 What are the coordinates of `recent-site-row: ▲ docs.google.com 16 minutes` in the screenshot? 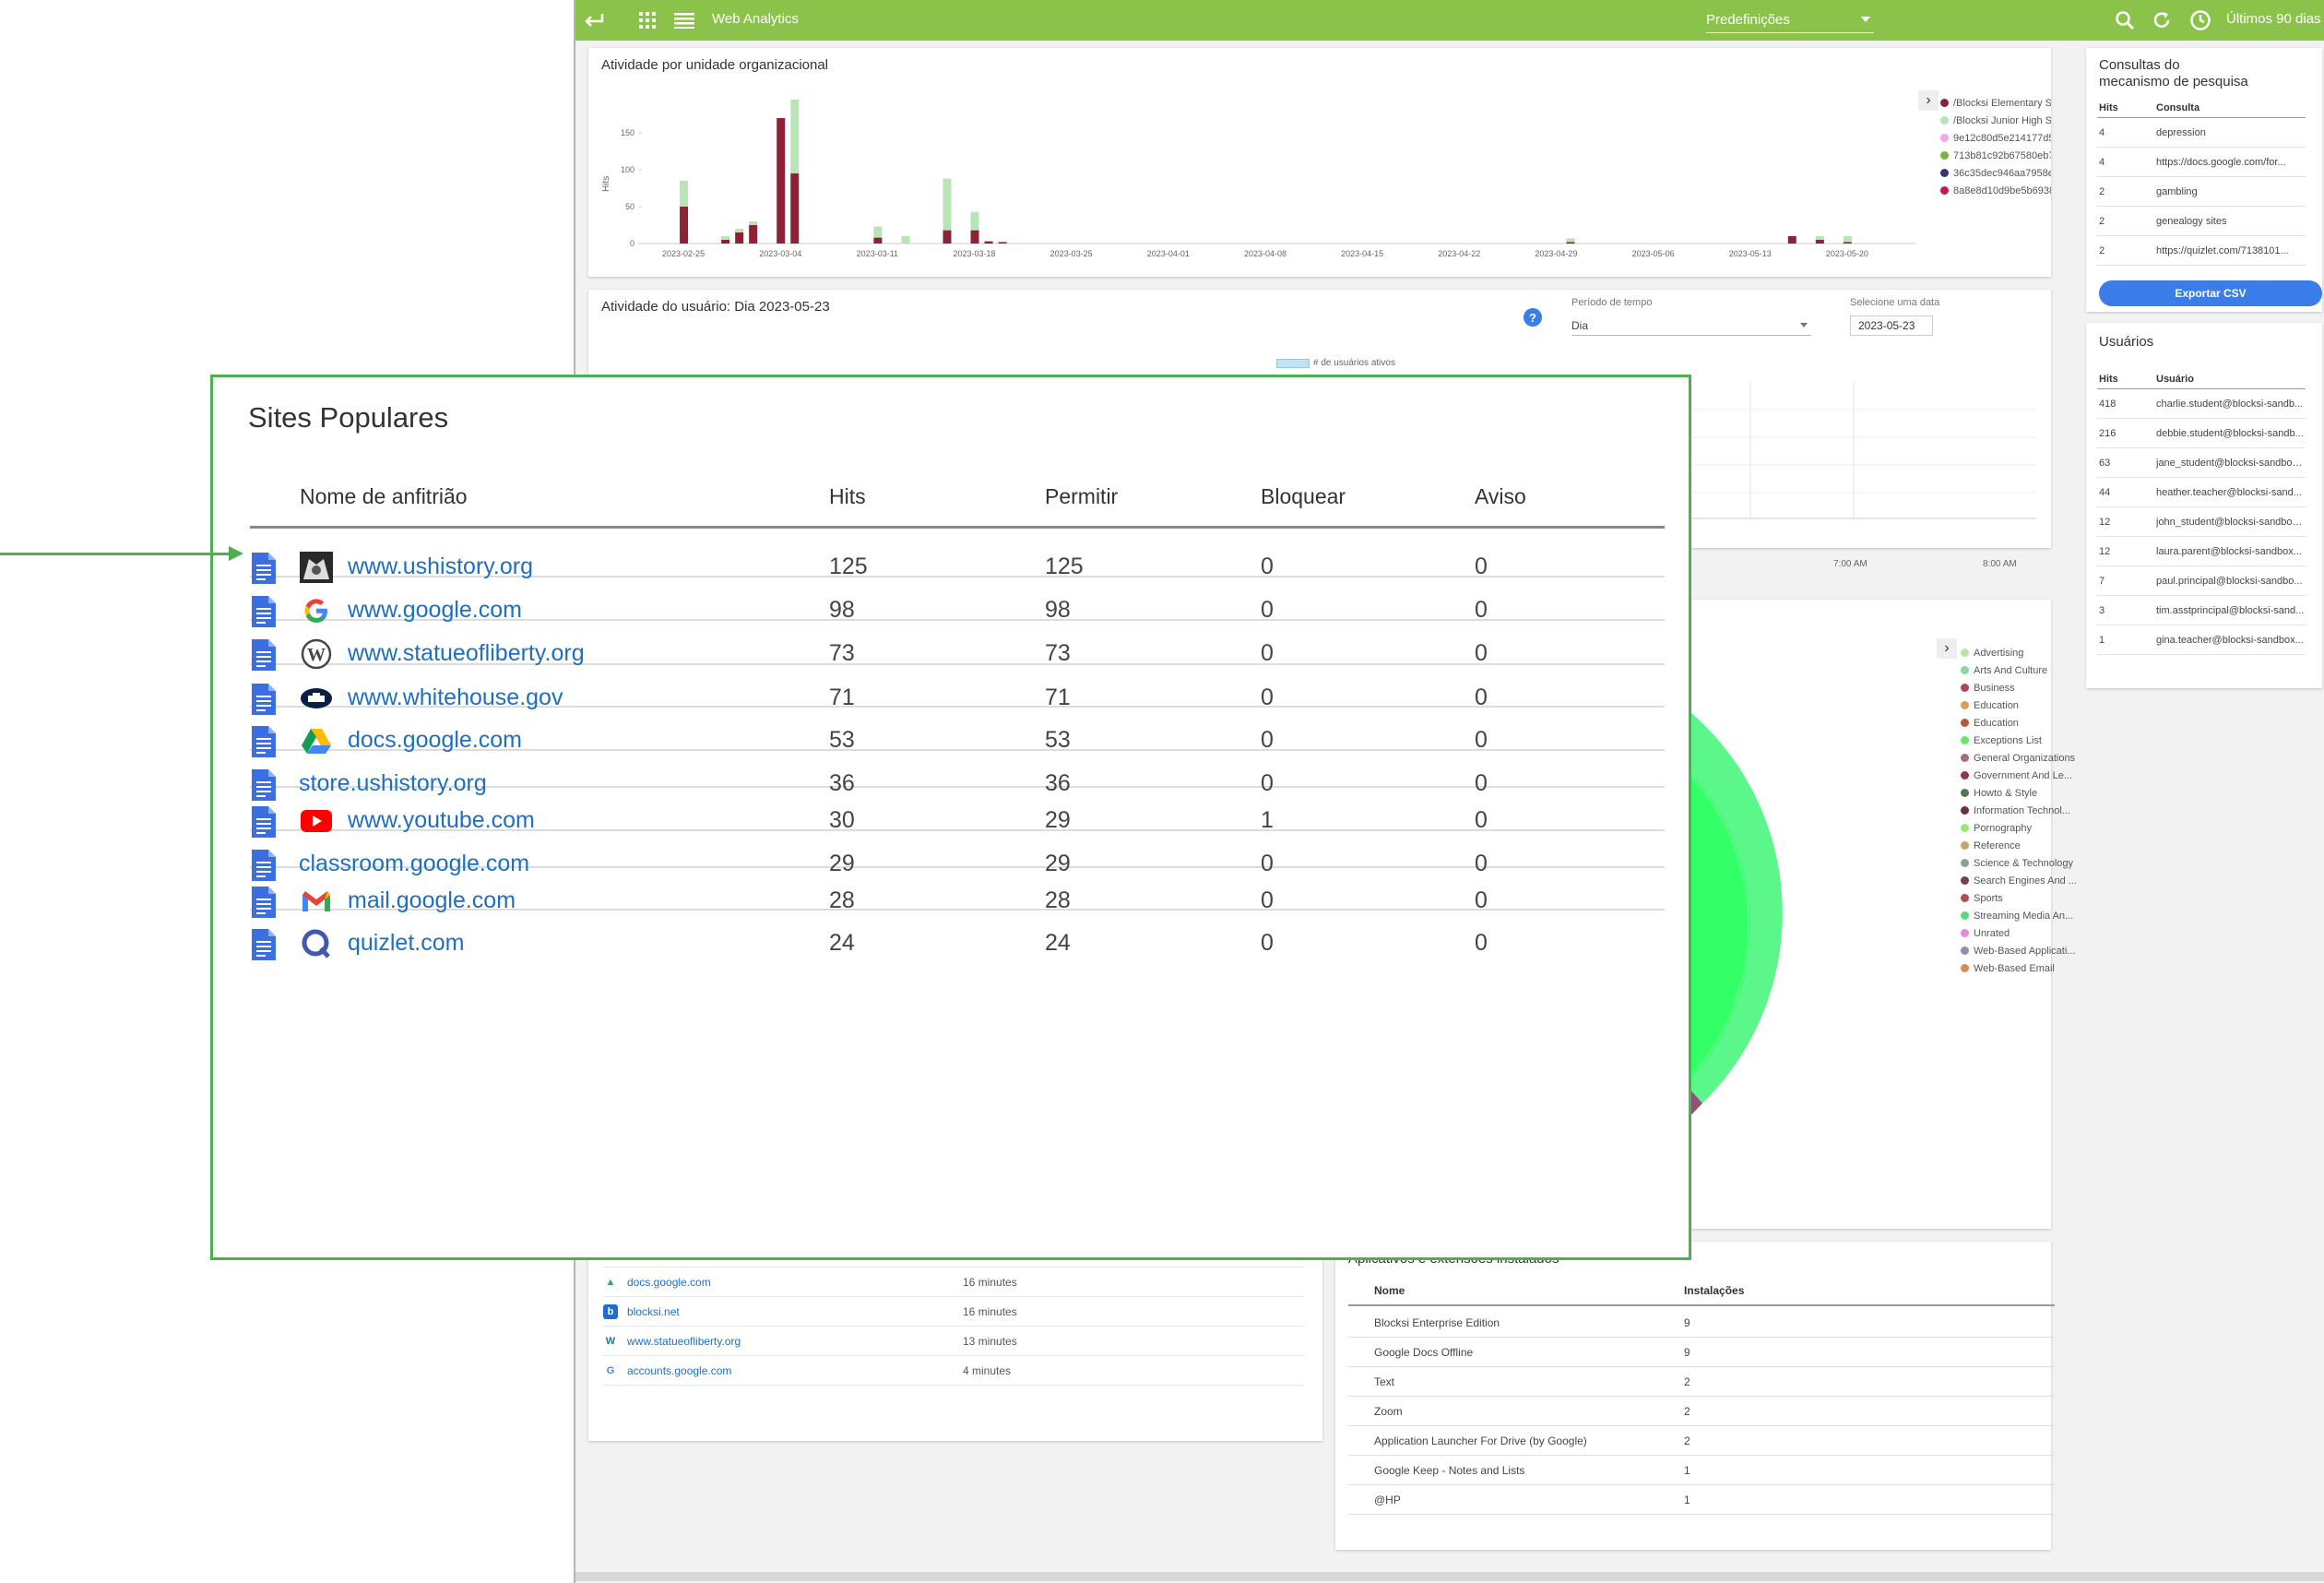 It's located at (953, 1282).